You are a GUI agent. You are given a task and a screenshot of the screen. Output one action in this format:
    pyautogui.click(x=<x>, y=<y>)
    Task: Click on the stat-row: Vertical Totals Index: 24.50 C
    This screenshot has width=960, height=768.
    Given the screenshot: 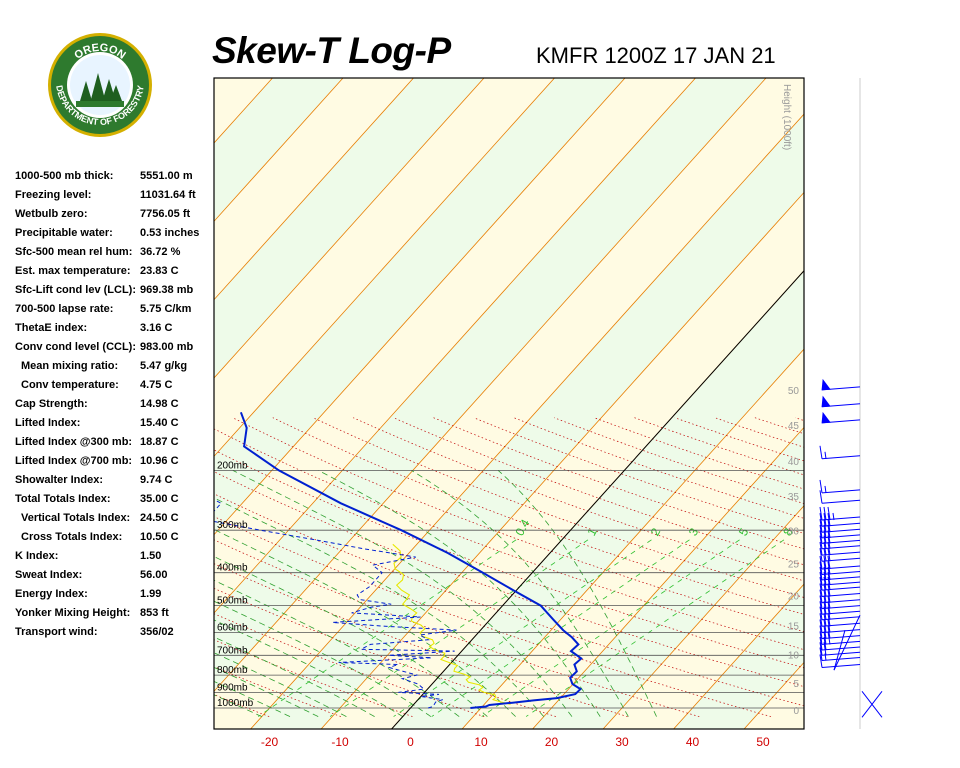 What is the action you would take?
    pyautogui.click(x=115, y=521)
    